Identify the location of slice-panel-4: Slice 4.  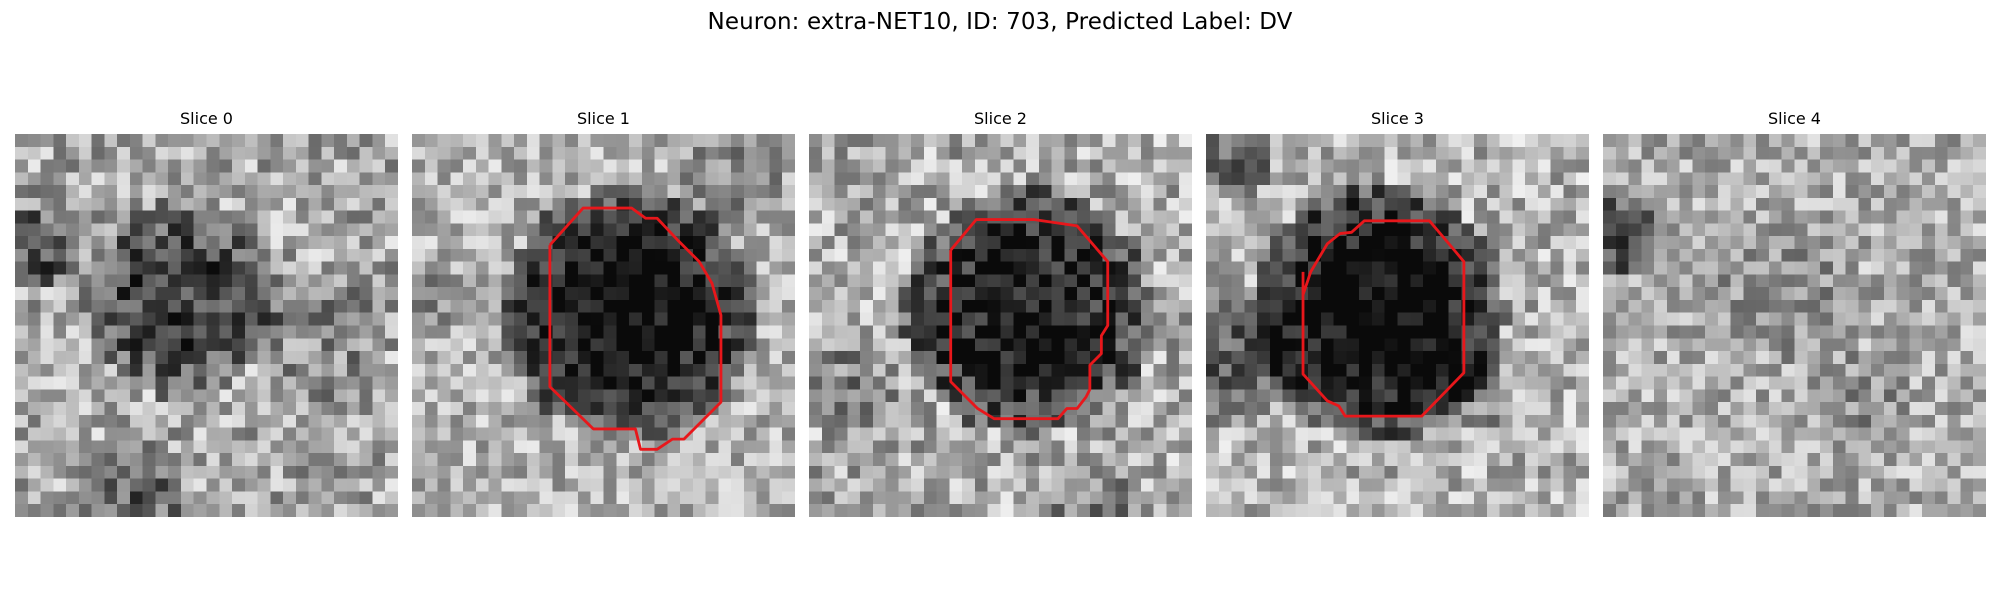
(1794, 316).